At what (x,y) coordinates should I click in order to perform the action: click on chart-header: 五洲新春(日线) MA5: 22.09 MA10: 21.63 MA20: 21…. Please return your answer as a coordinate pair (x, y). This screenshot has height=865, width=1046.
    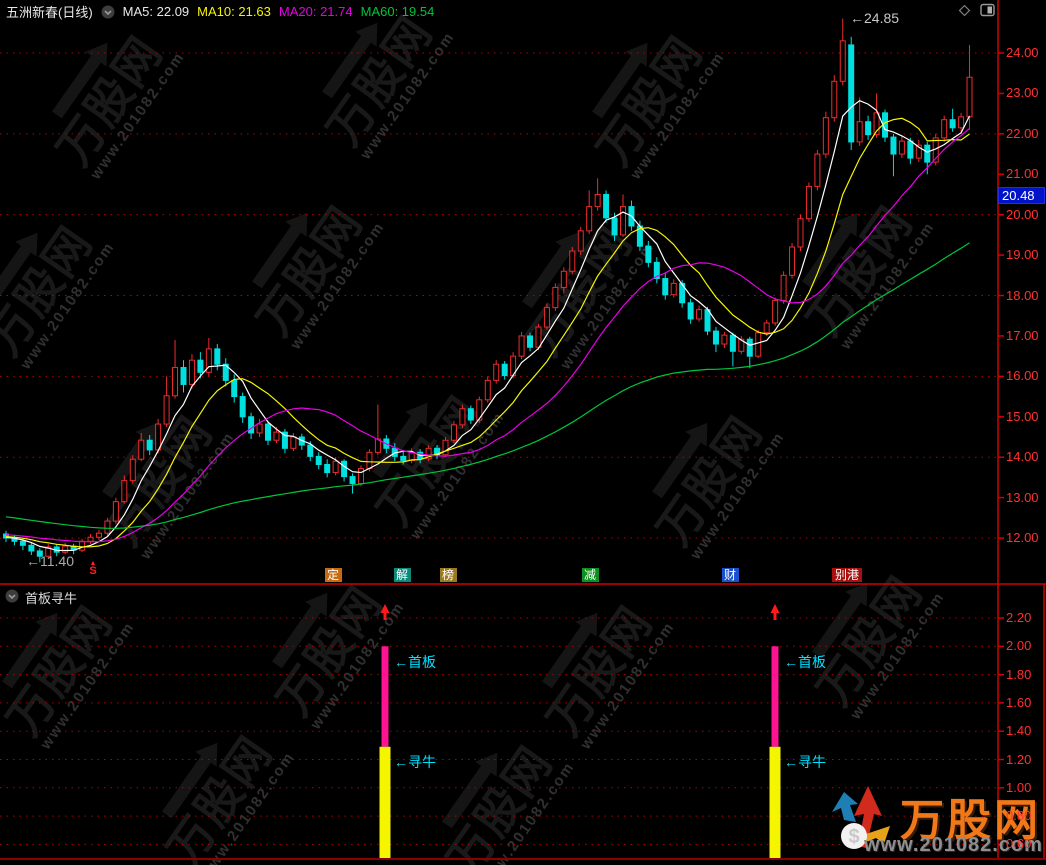
    Looking at the image, I should click on (220, 11).